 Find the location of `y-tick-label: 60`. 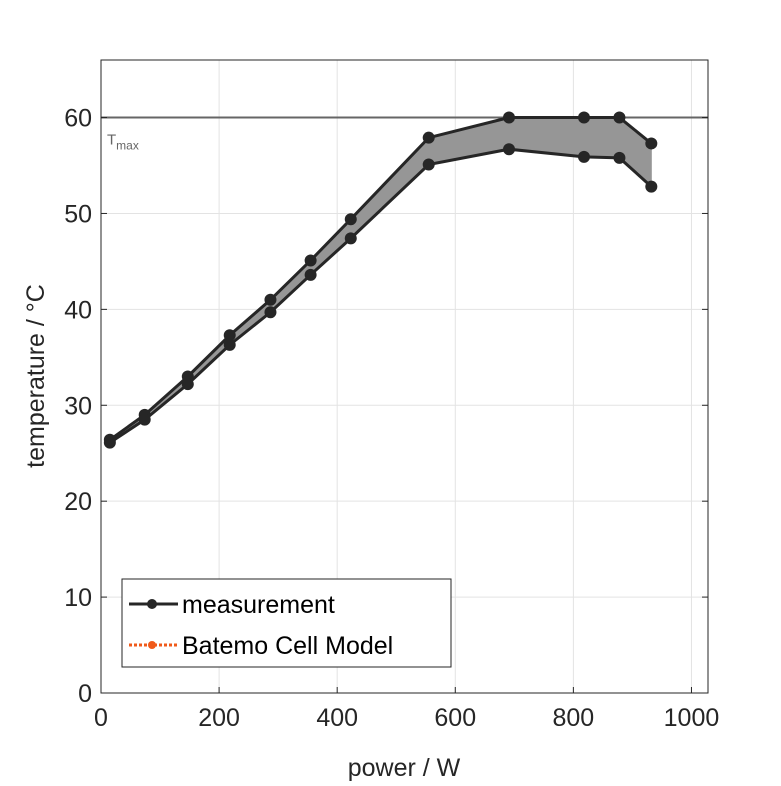

y-tick-label: 60 is located at coordinates (78, 119).